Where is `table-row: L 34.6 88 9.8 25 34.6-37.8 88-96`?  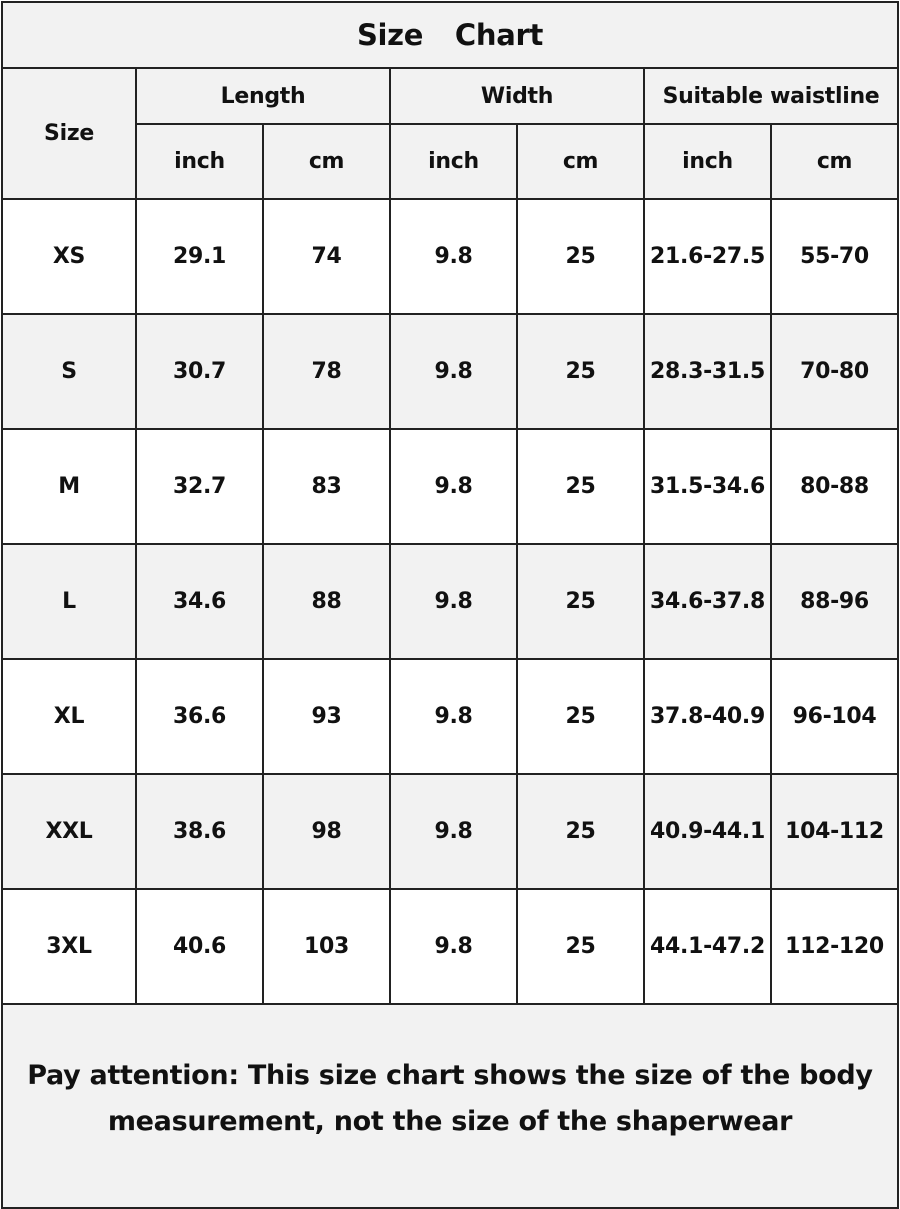
table-row: L 34.6 88 9.8 25 34.6-37.8 88-96 is located at coordinates (450, 601).